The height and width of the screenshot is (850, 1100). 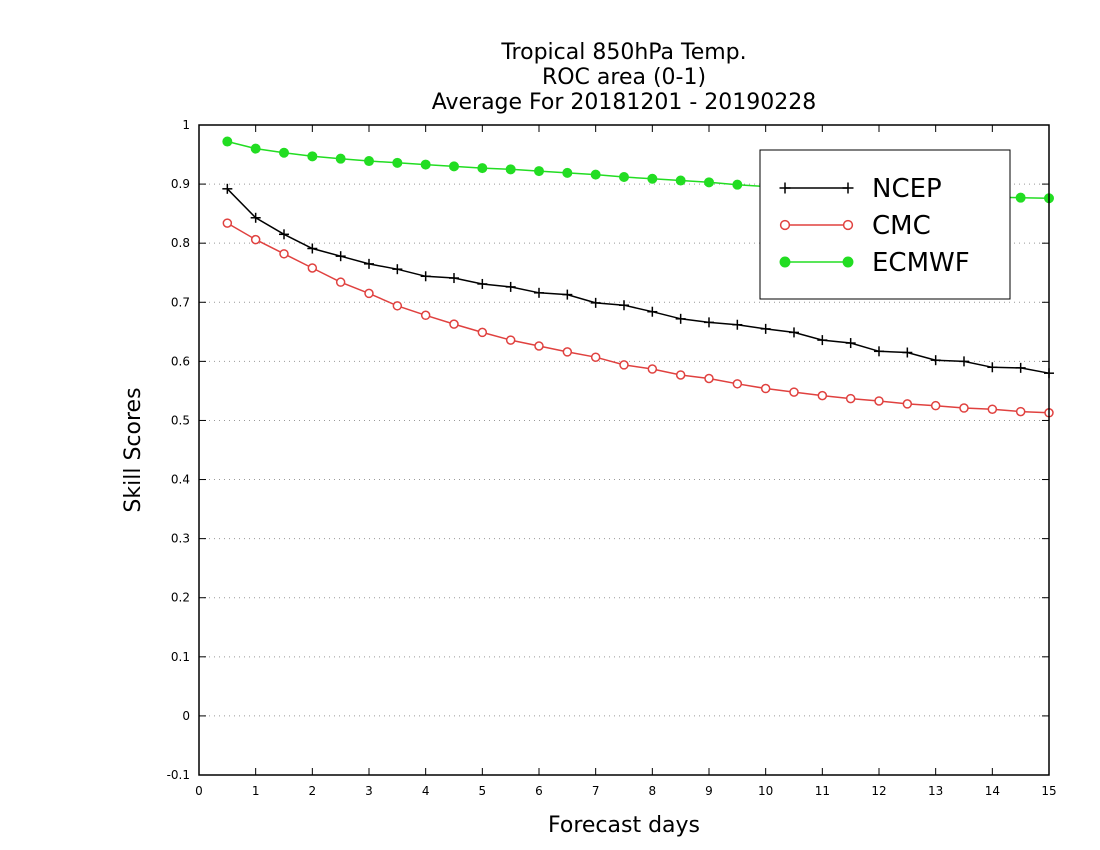 What do you see at coordinates (901, 226) in the screenshot?
I see `legend-label-cmc: CMC` at bounding box center [901, 226].